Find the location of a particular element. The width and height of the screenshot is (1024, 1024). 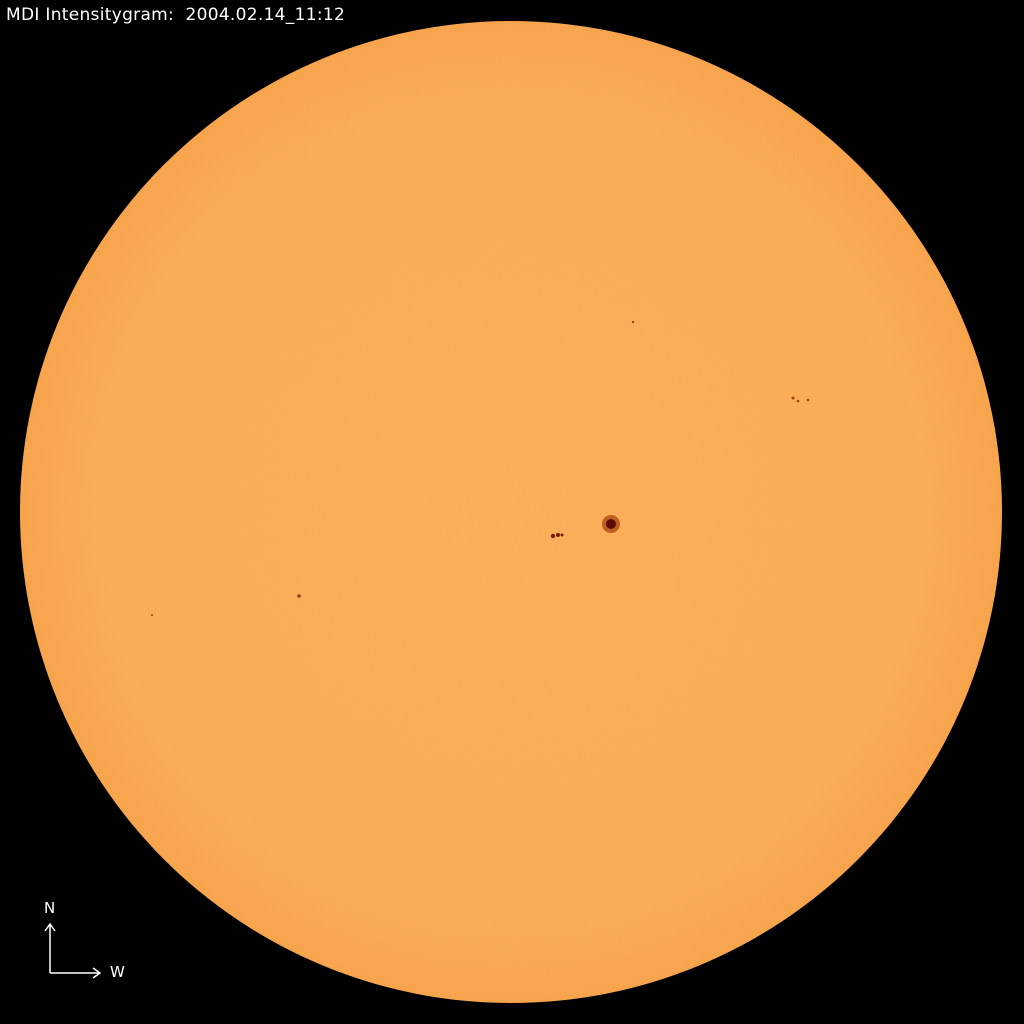

sunspot-main is located at coordinates (611, 524).